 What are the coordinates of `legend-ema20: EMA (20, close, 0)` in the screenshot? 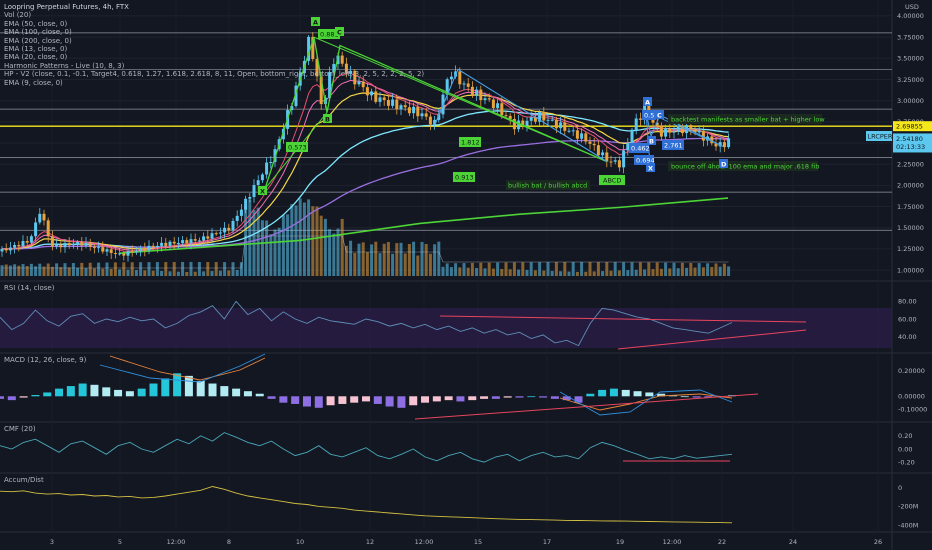 It's located at (36, 57).